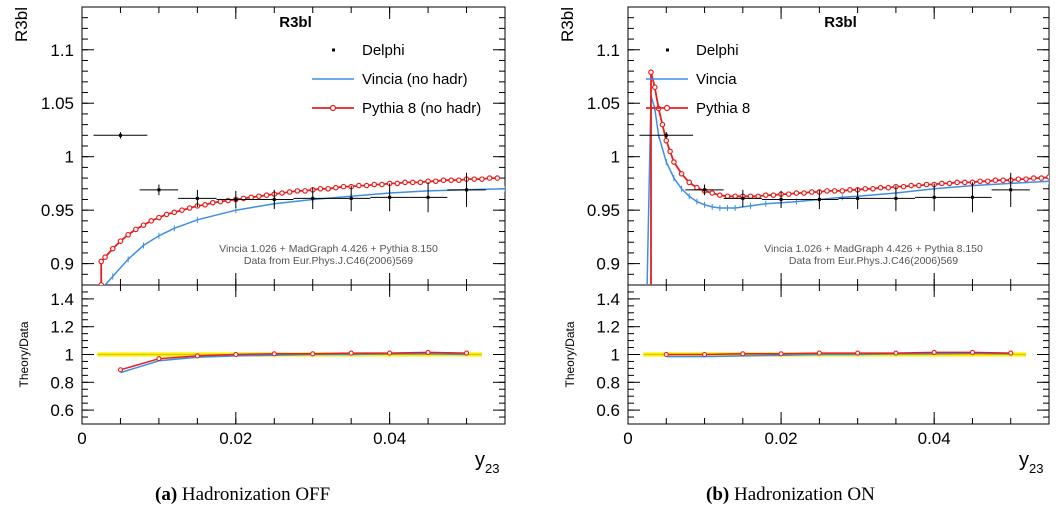  What do you see at coordinates (333, 50) in the screenshot?
I see `legend-data-marker` at bounding box center [333, 50].